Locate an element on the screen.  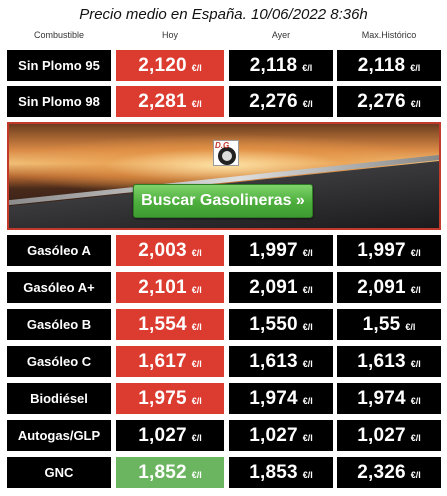
fuel-name: Autogas/GLP is located at coordinates (59, 435).